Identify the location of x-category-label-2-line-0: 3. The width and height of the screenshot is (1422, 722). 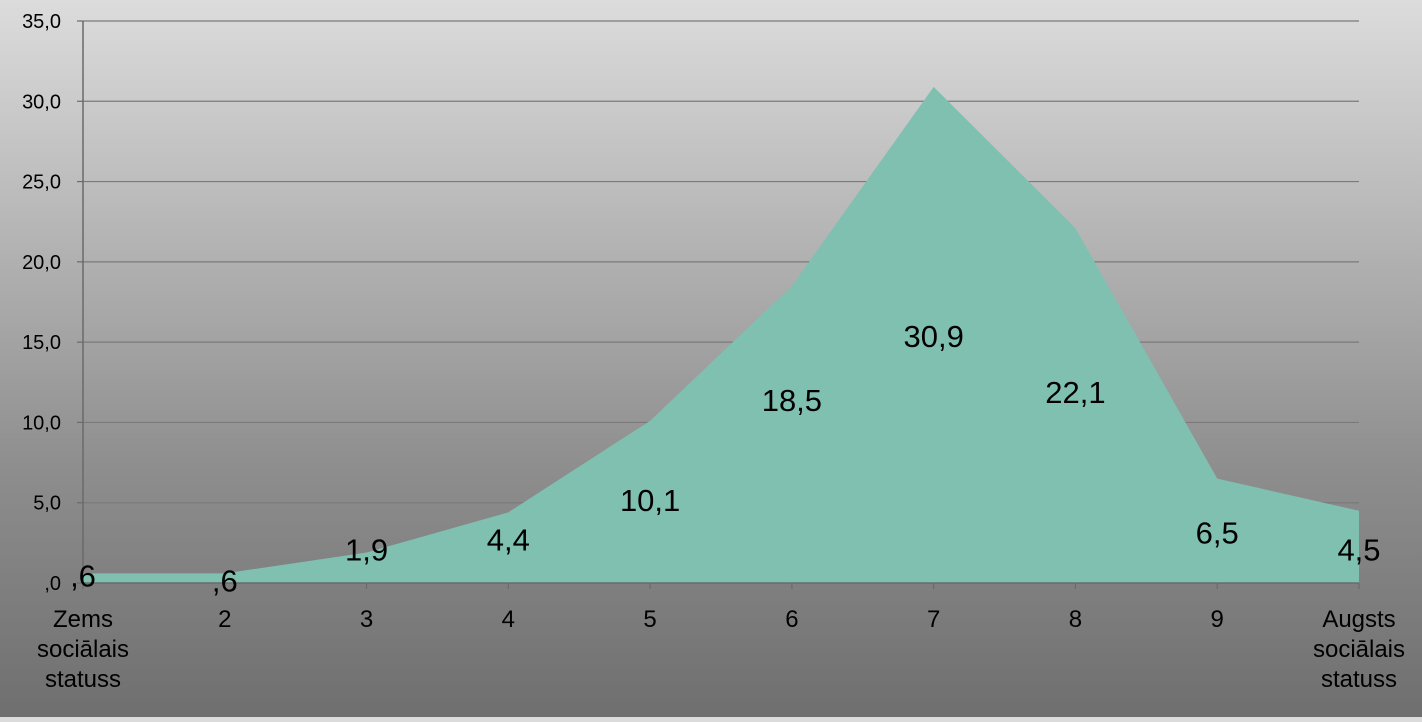
(366, 619).